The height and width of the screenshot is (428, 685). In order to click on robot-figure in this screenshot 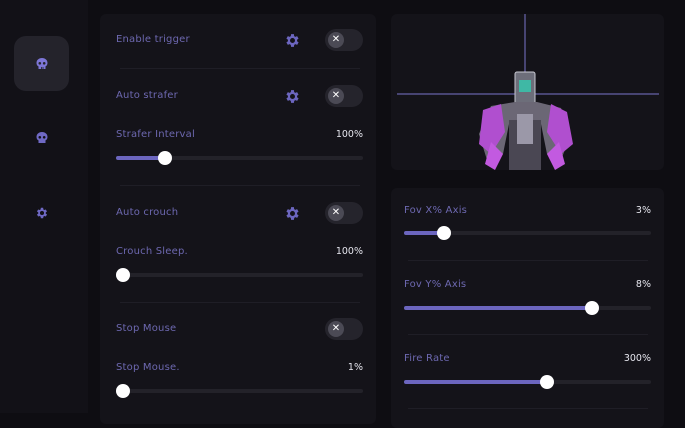, I will do `click(526, 120)`.